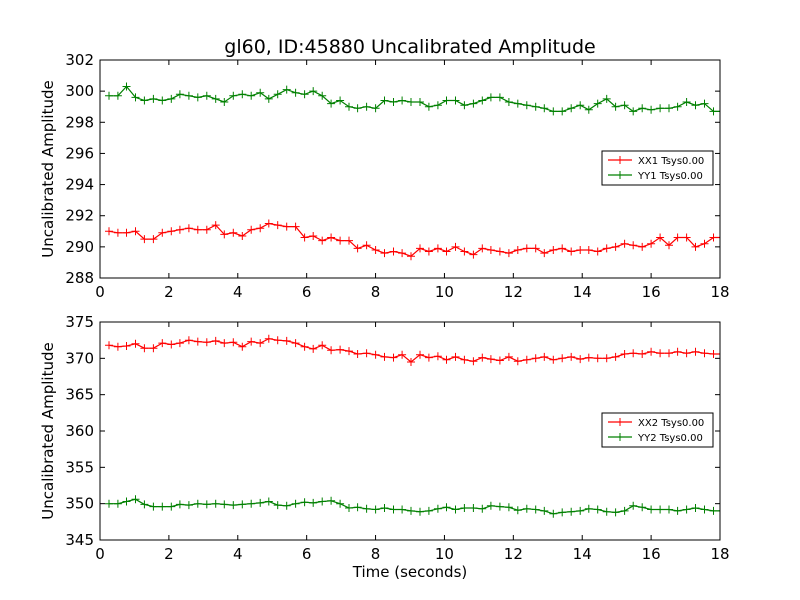 This screenshot has width=800, height=600. I want to click on x-axis-label: Time (seconds), so click(410, 572).